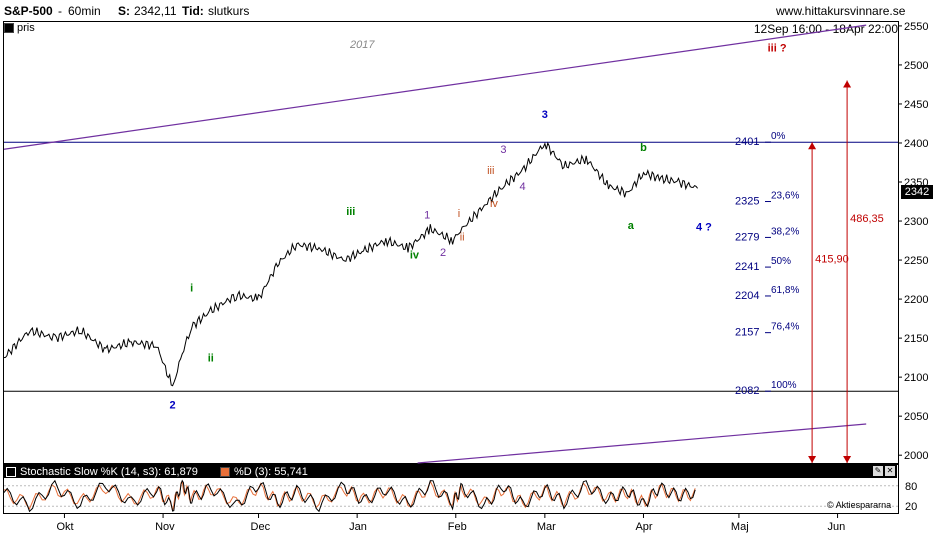 This screenshot has height=537, width=944. I want to click on wave-label: b, so click(643, 148).